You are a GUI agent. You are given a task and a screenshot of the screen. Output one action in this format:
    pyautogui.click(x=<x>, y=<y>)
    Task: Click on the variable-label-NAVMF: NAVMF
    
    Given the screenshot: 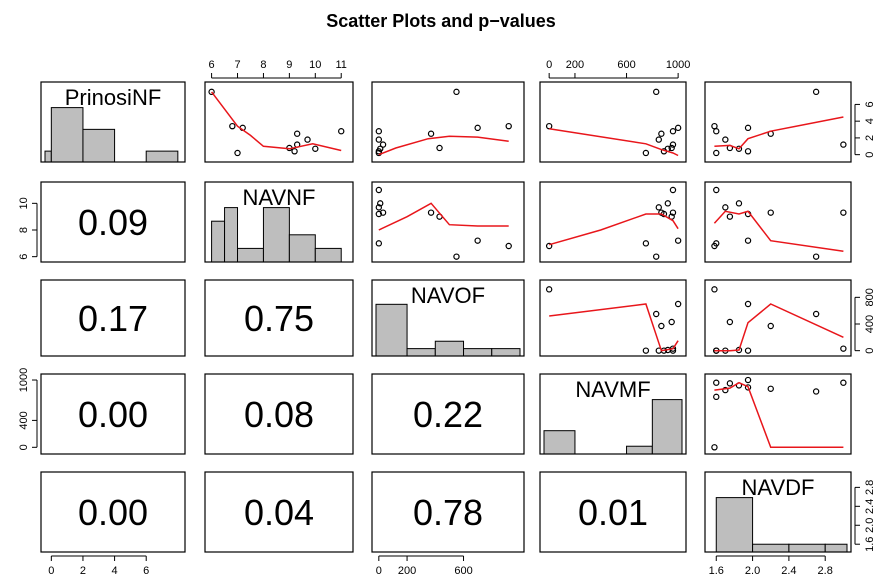 What is the action you would take?
    pyautogui.click(x=612, y=389)
    